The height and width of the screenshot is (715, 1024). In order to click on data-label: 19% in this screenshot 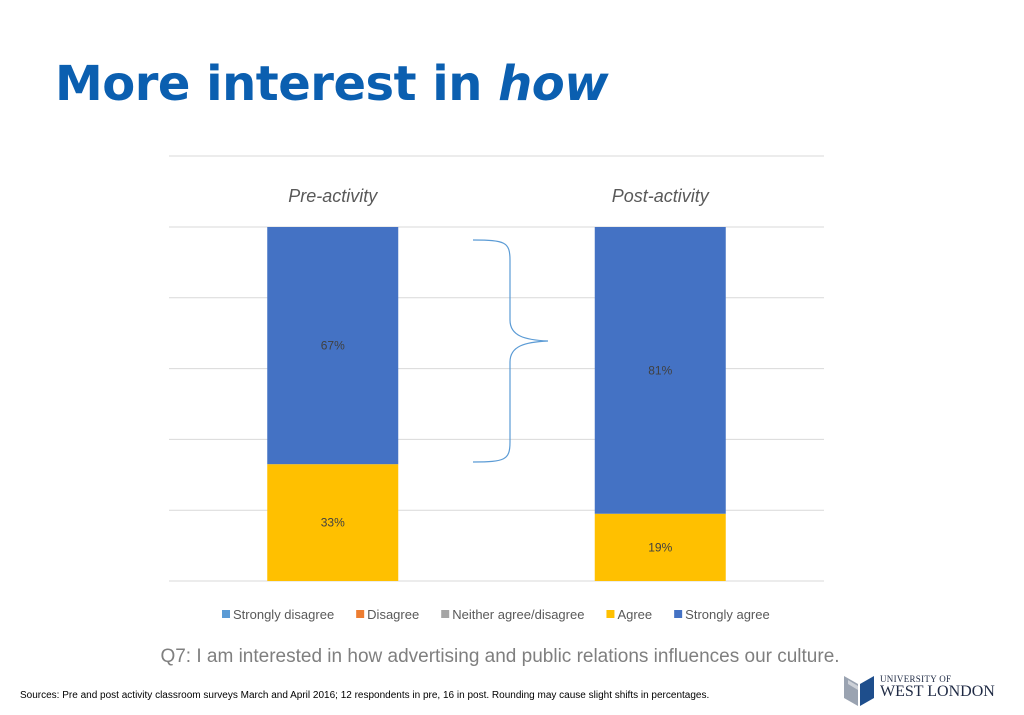, I will do `click(660, 547)`.